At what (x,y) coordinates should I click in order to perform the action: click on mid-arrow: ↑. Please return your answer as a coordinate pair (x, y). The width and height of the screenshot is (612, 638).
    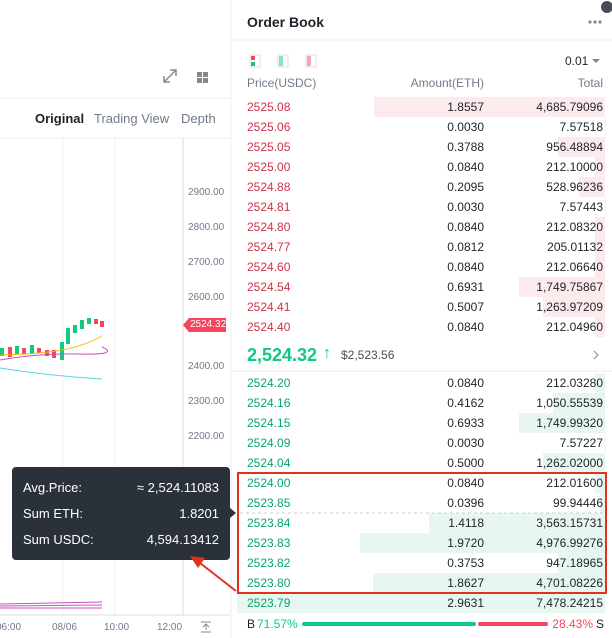
    Looking at the image, I should click on (327, 353).